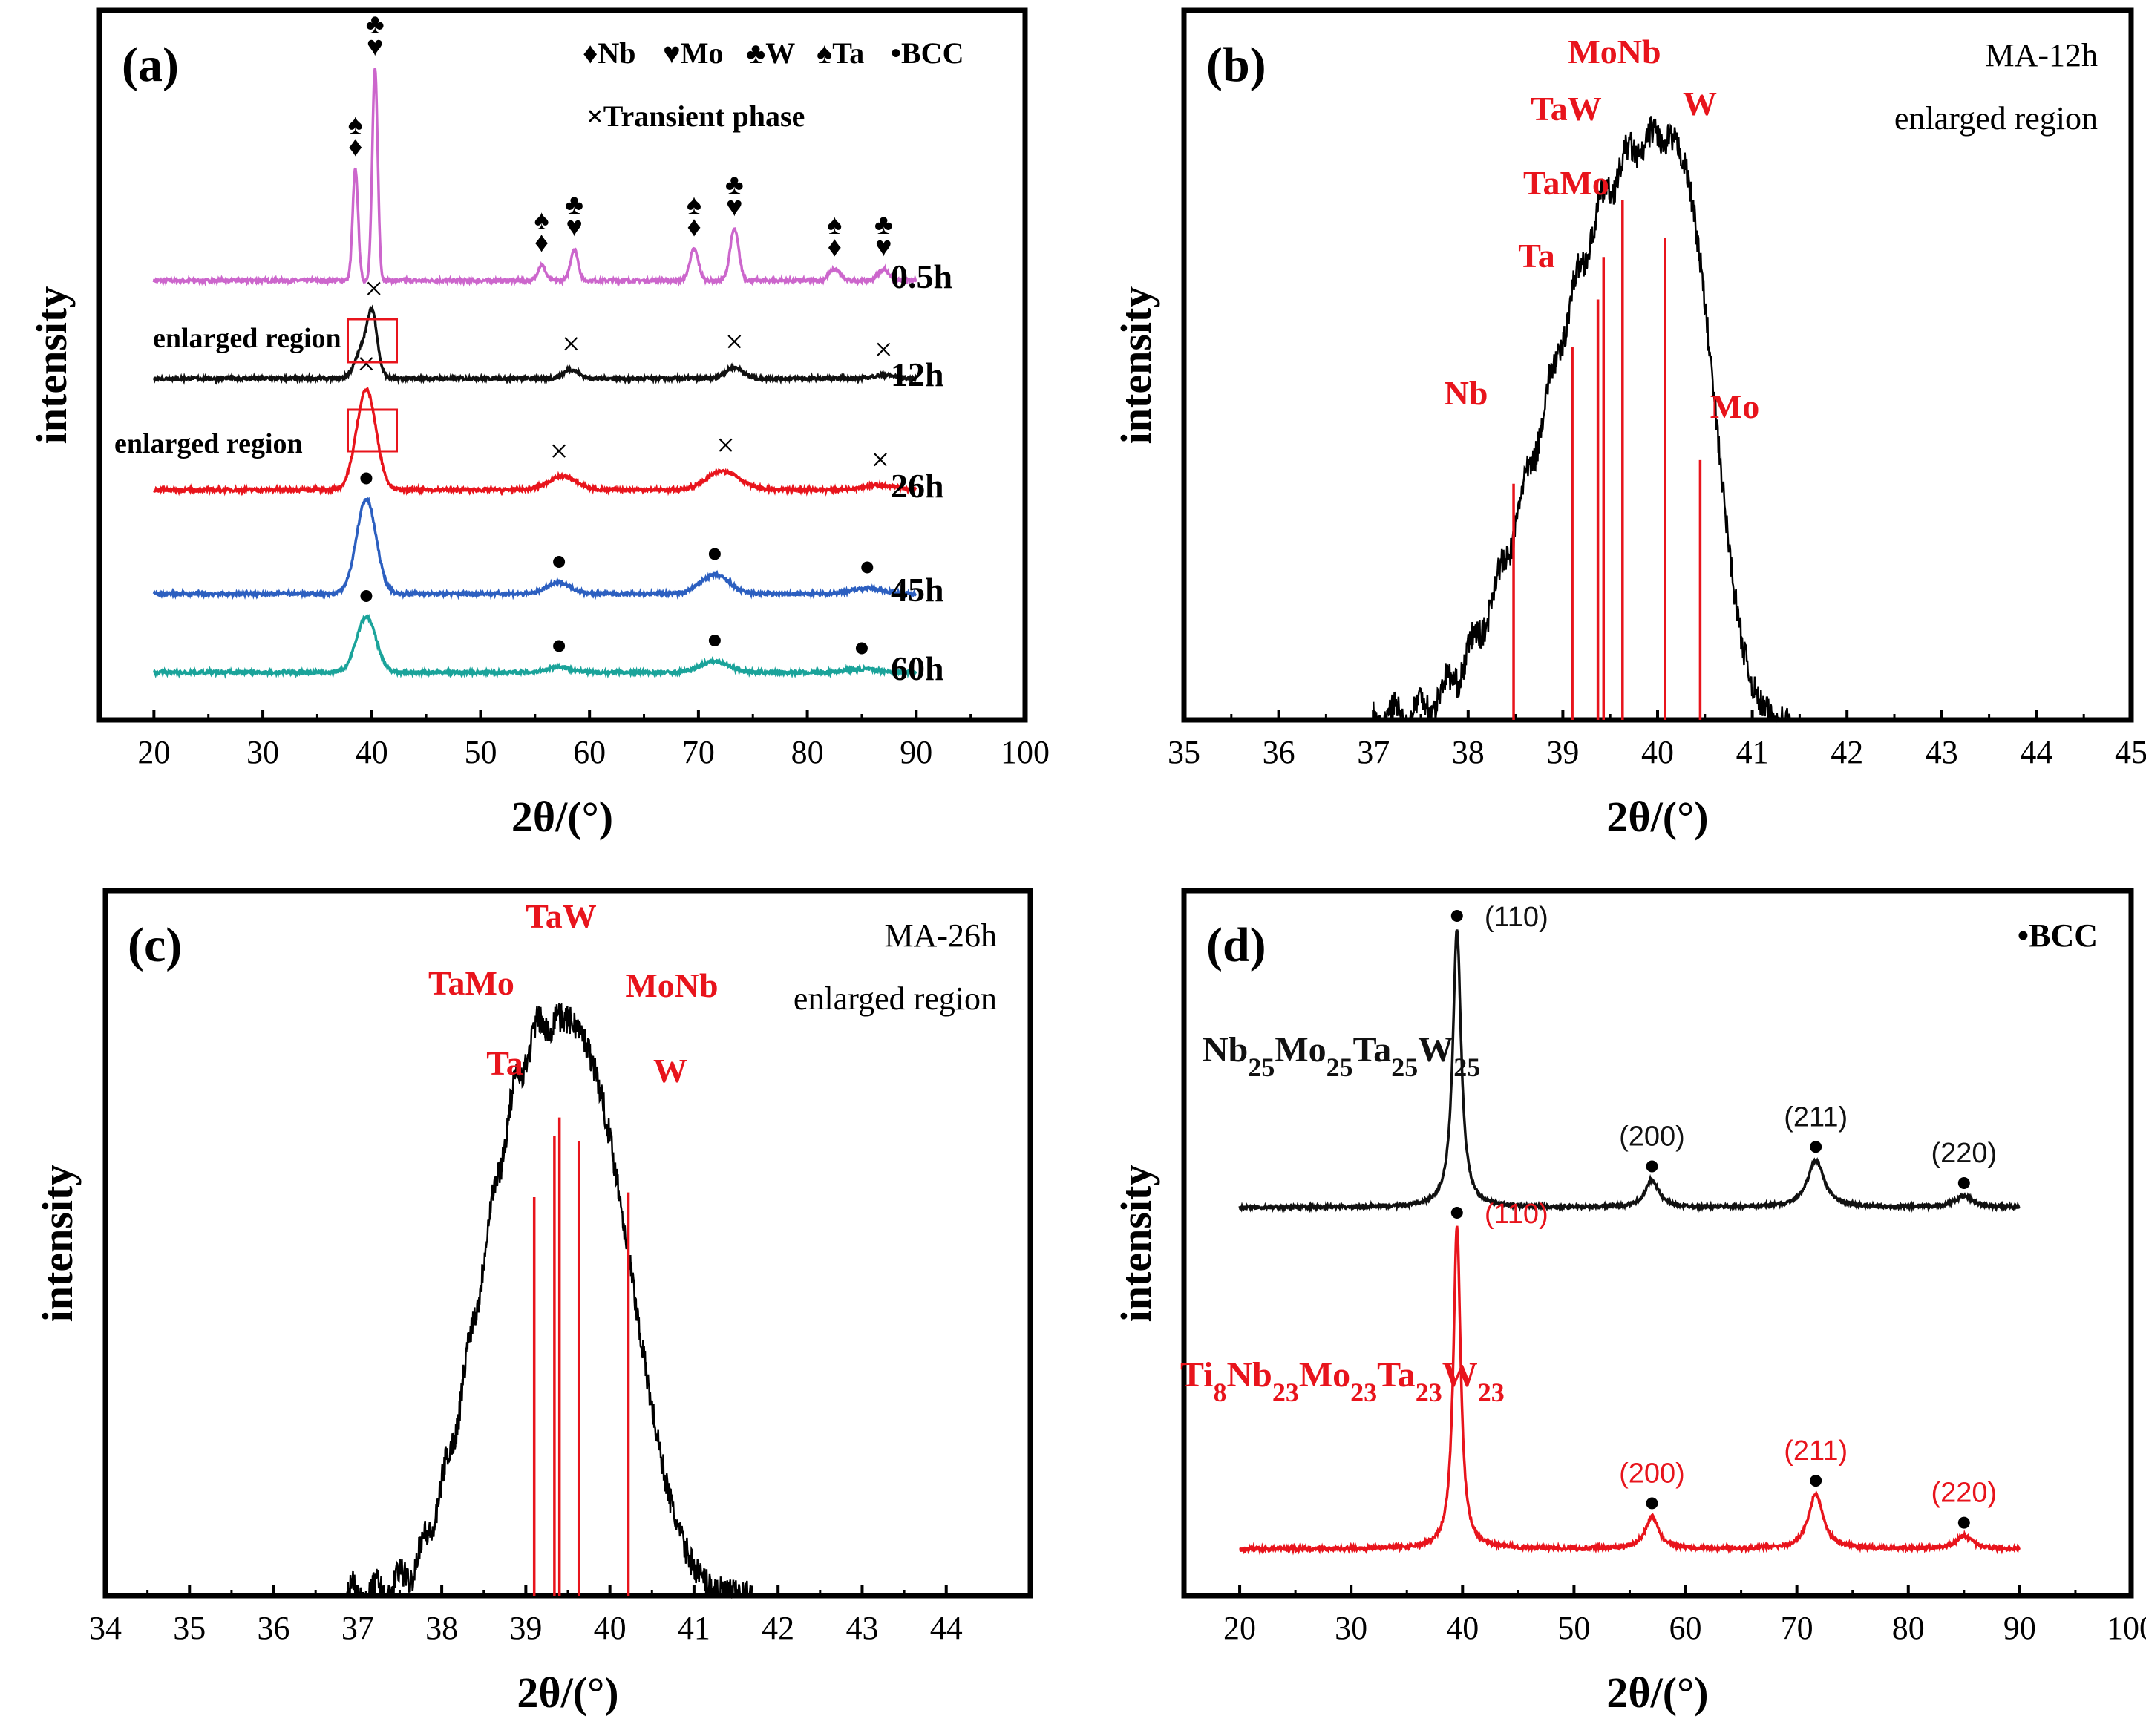 Image resolution: width=2146 pixels, height=1736 pixels. Describe the element at coordinates (2058, 935) in the screenshot. I see `legend-bcc: •BCC` at that location.